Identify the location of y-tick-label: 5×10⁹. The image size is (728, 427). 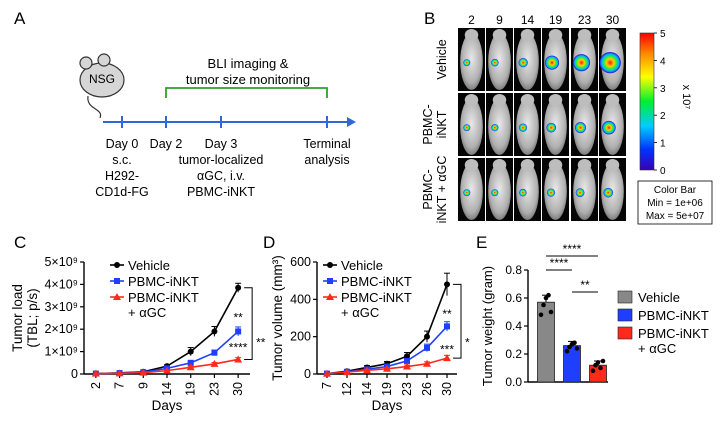
(61, 262).